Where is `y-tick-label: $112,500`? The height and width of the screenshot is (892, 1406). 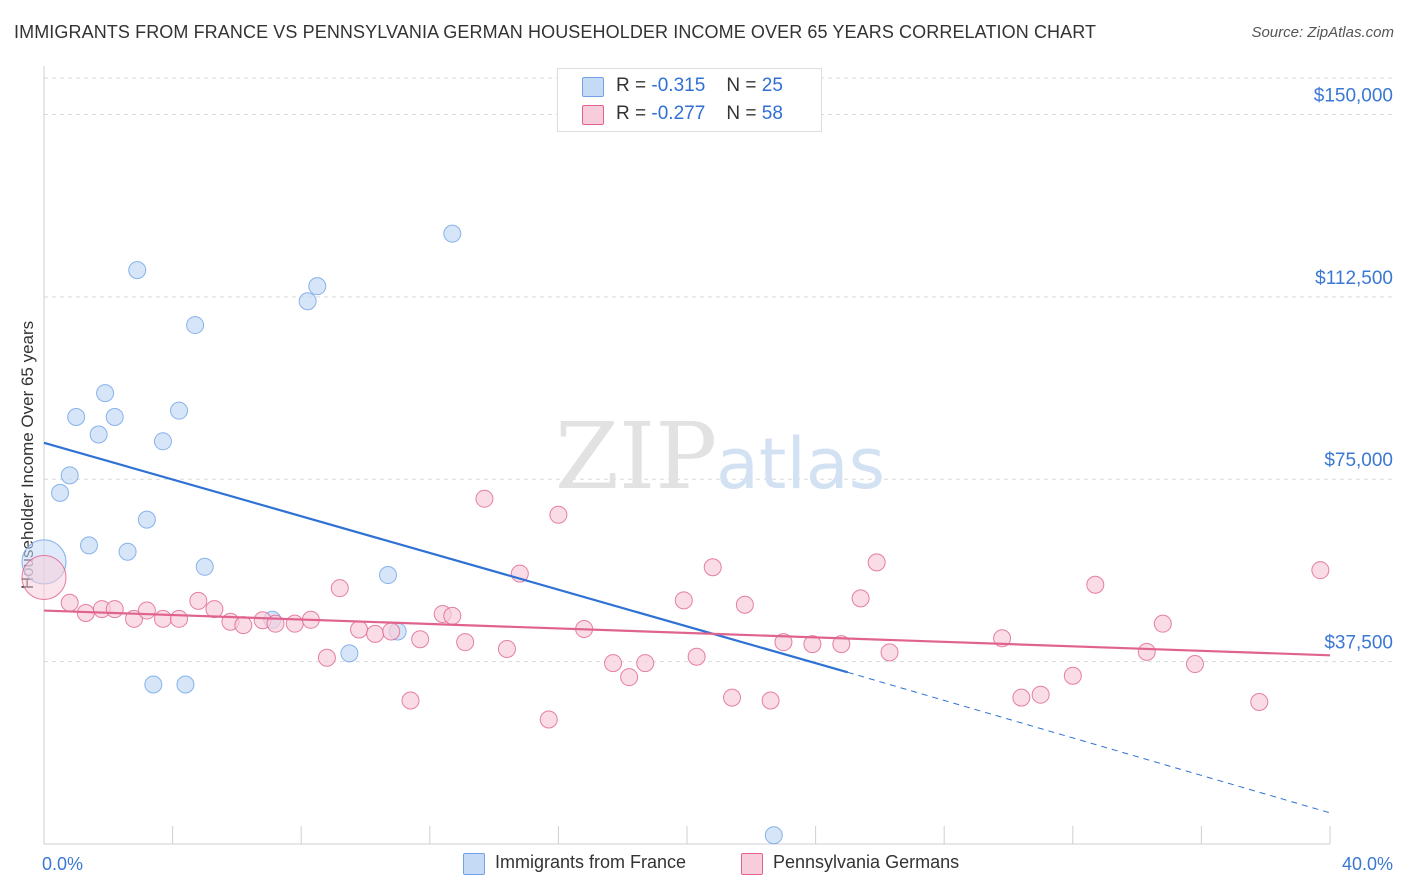 y-tick-label: $112,500 is located at coordinates (1354, 278).